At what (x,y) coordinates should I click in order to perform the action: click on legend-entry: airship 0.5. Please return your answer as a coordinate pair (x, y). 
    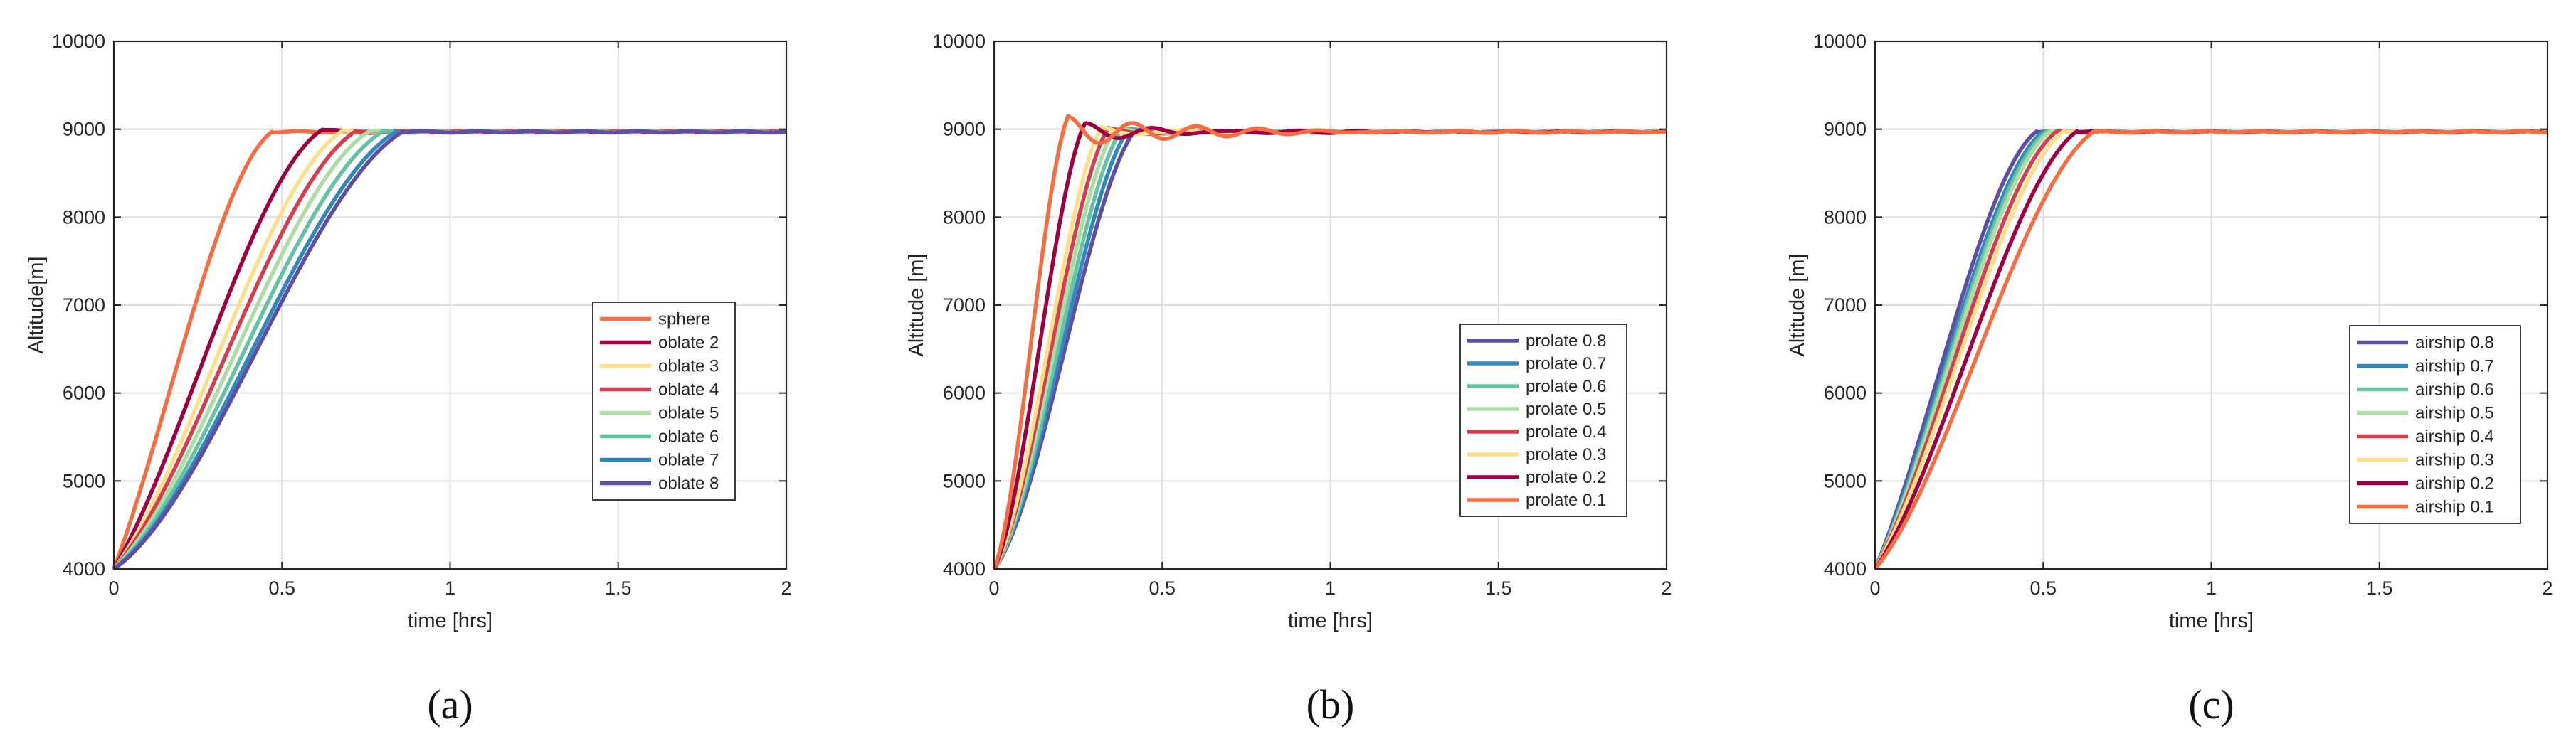
    Looking at the image, I should click on (2454, 413).